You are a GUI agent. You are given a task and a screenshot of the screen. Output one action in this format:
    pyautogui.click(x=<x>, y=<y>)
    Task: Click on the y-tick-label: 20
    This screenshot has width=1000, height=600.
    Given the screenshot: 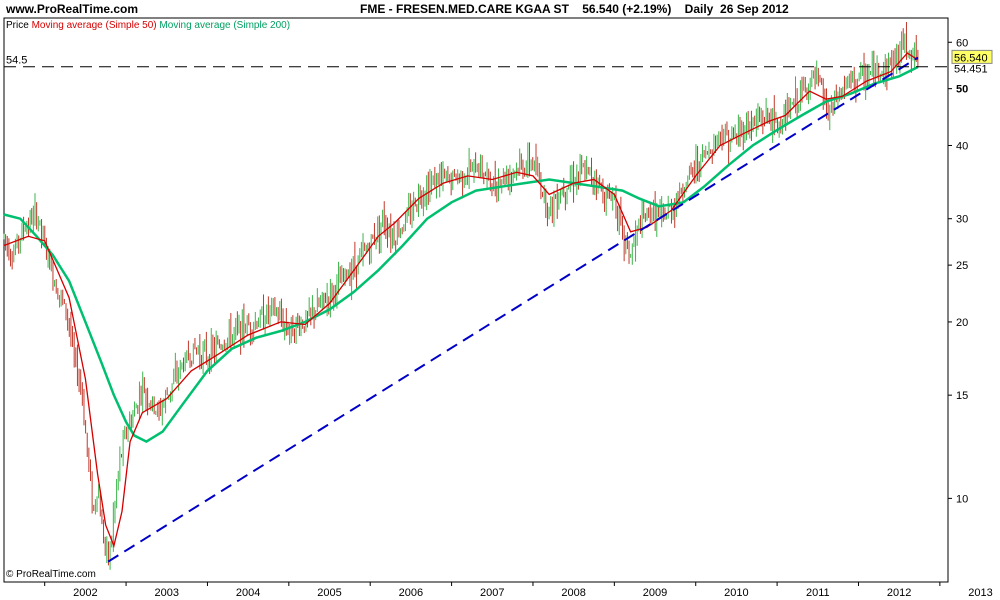 What is the action you would take?
    pyautogui.click(x=962, y=323)
    